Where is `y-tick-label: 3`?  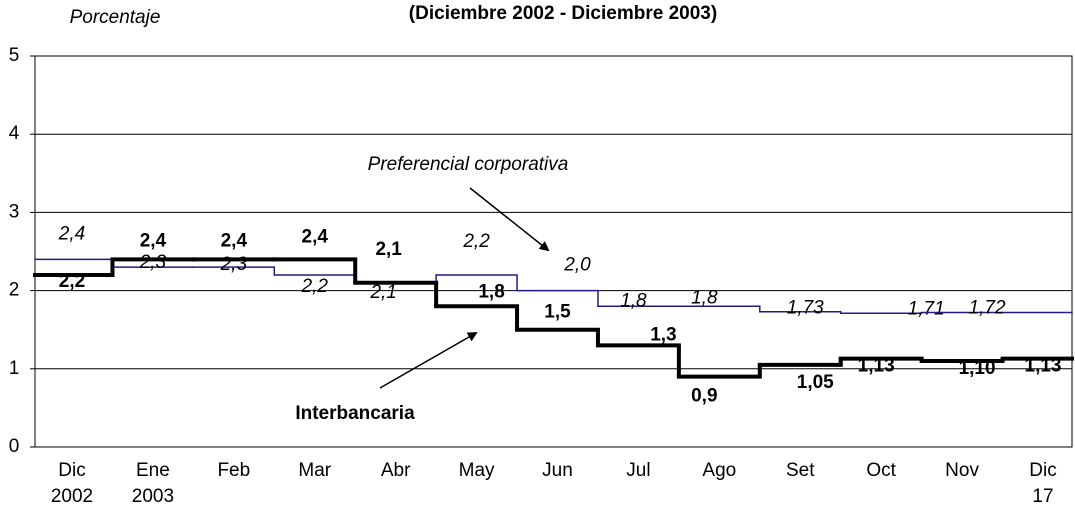
y-tick-label: 3 is located at coordinates (14, 211).